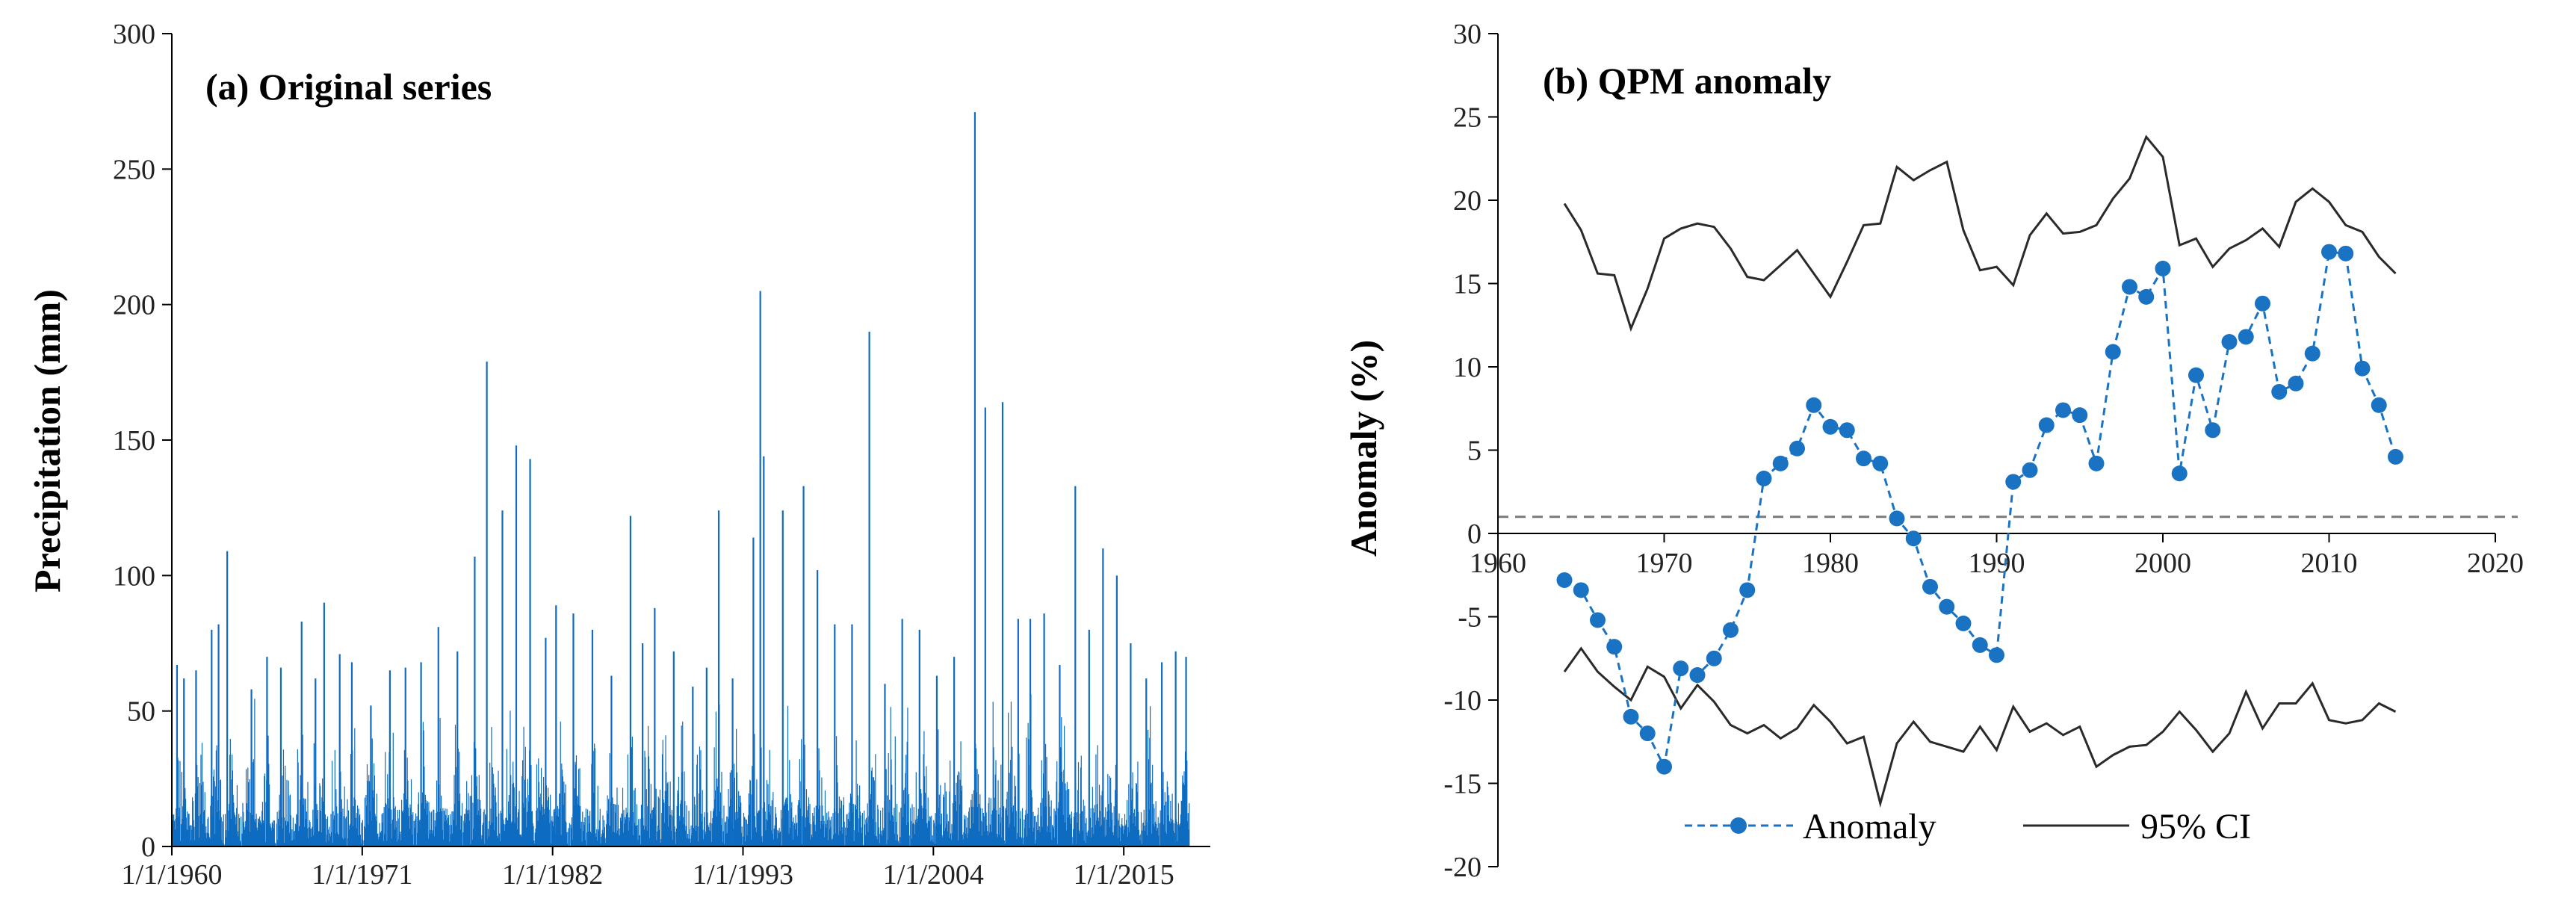 This screenshot has width=2576, height=907. Describe the element at coordinates (141, 712) in the screenshot. I see `a-y-tick-label: 50` at that location.